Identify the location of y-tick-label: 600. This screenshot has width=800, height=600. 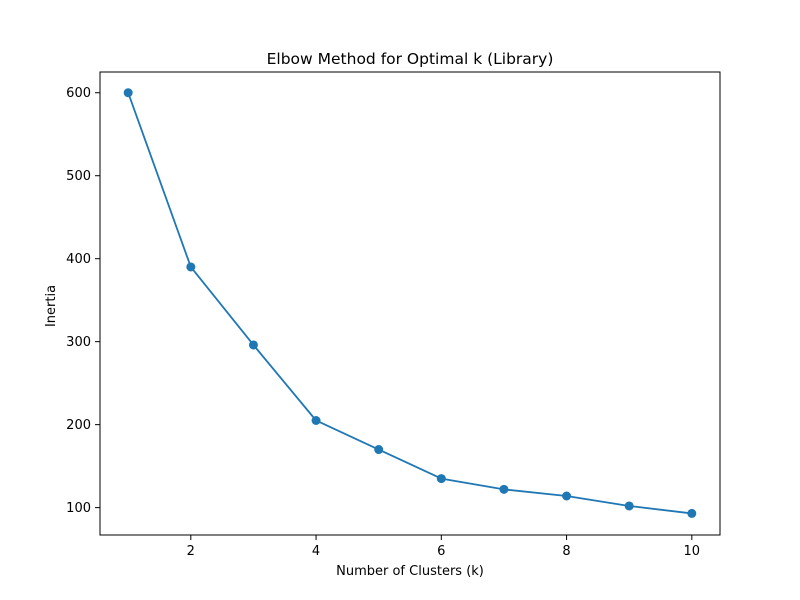
(78, 93).